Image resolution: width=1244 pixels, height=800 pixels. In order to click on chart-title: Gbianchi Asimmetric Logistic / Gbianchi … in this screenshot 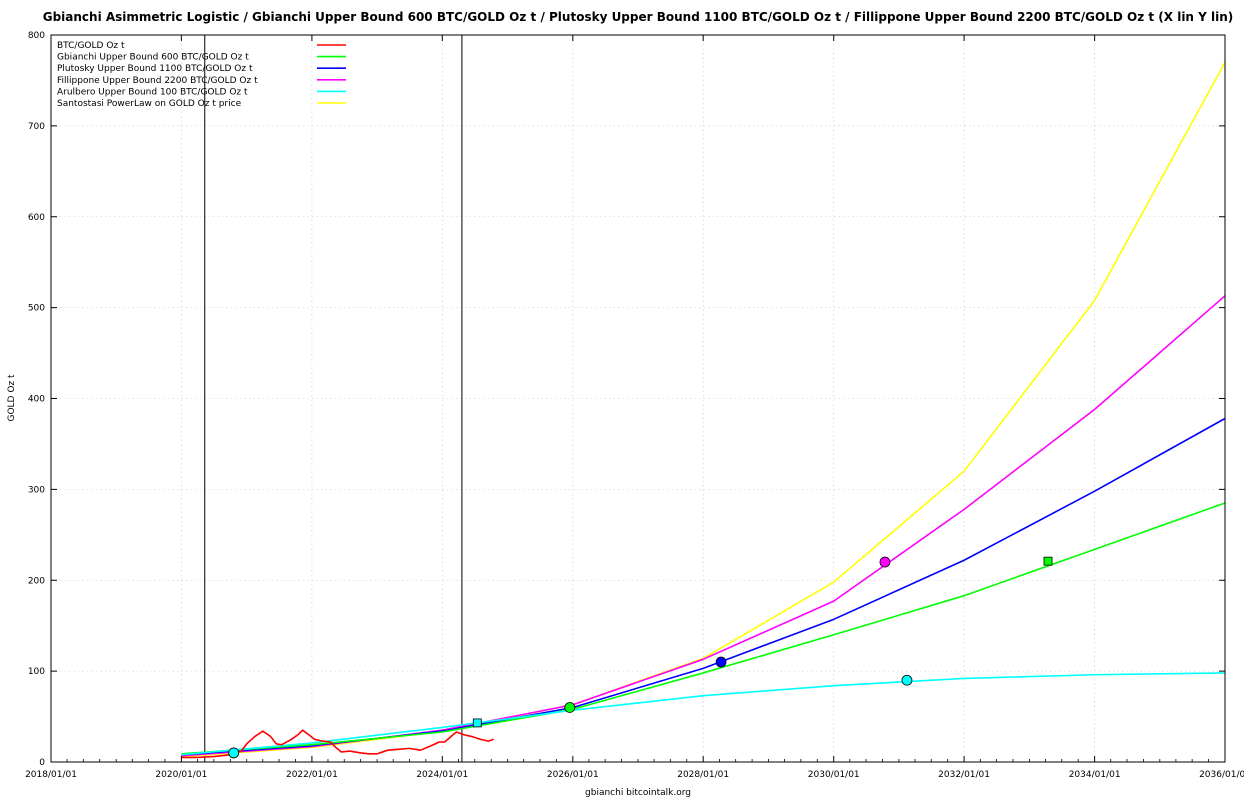, I will do `click(638, 17)`.